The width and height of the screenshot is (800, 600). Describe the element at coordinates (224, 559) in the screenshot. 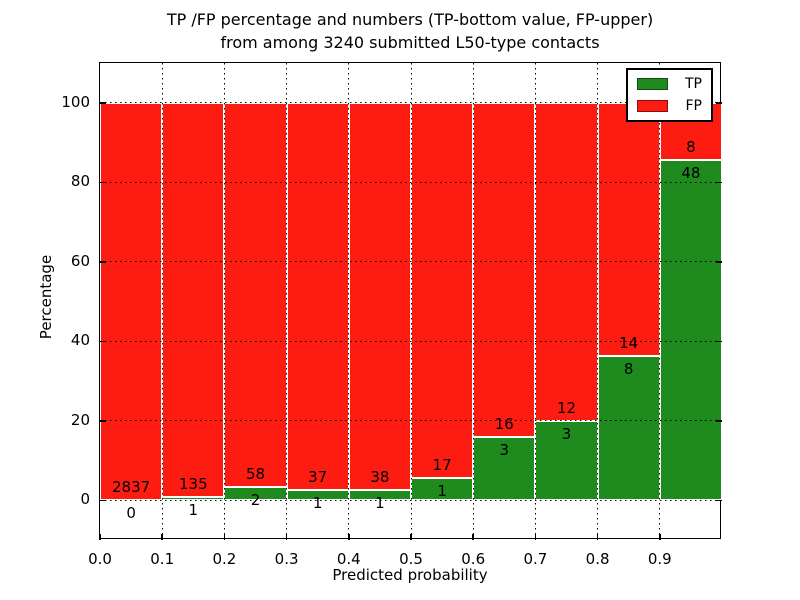

I see `x-tick-label: 0.2` at that location.